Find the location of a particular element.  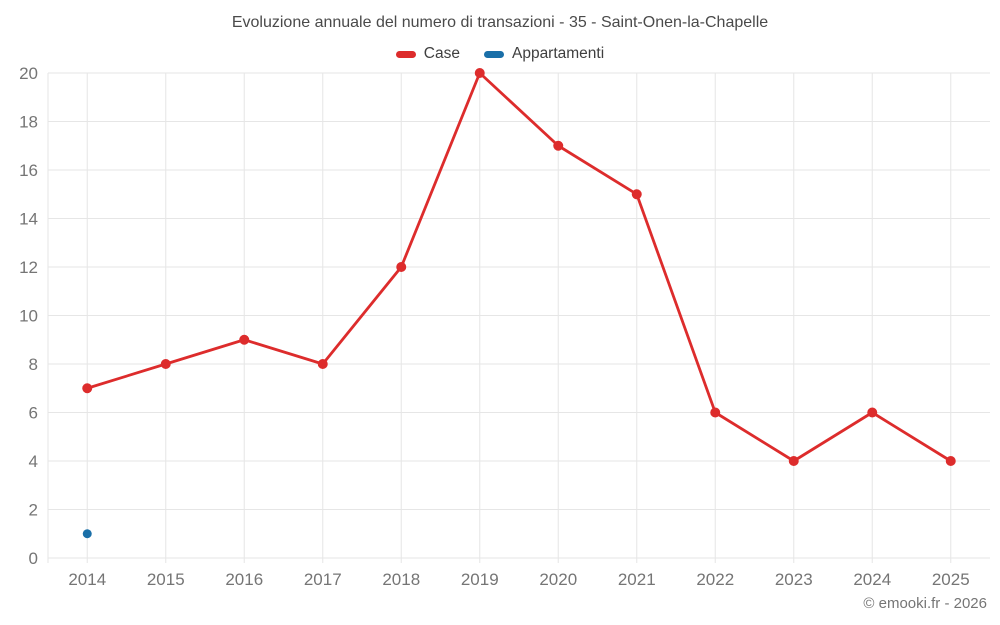

data-point-case-2019 is located at coordinates (479, 73).